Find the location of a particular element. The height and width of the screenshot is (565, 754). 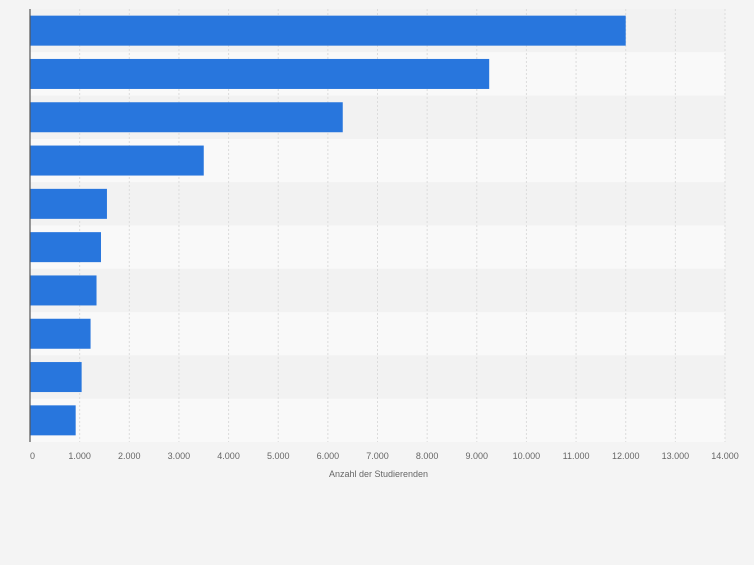

x-tick-label: 10.000 is located at coordinates (527, 456).